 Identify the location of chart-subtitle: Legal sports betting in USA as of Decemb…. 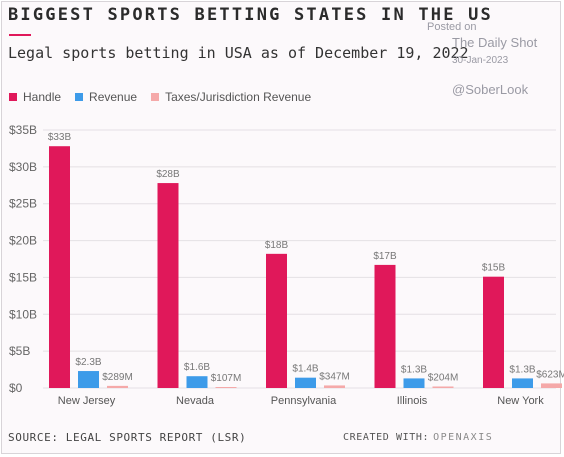
(238, 53).